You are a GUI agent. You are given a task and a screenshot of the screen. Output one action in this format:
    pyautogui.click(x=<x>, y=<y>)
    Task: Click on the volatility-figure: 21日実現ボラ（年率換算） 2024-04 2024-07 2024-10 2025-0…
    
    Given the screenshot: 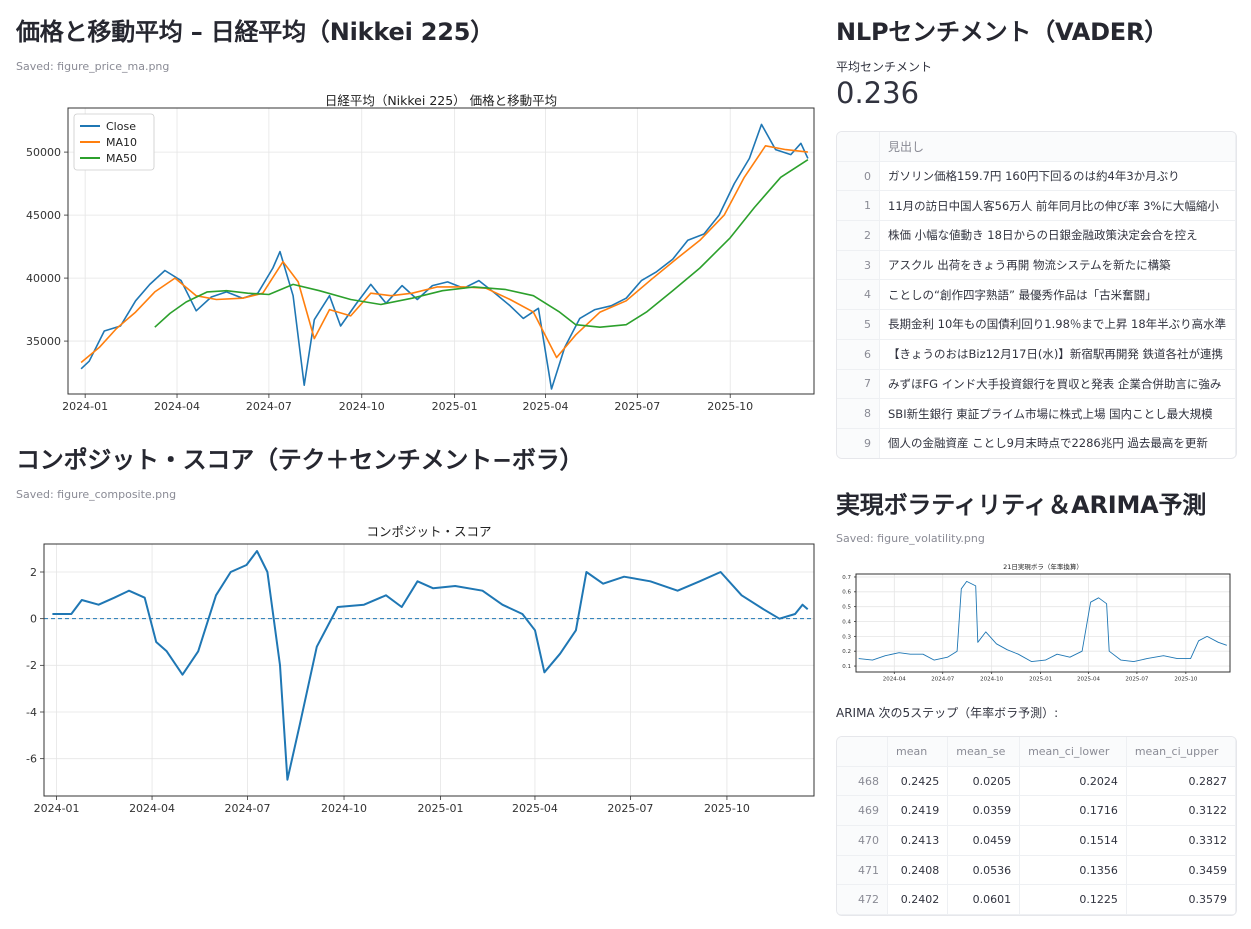 What is the action you would take?
    pyautogui.click(x=1035, y=623)
    